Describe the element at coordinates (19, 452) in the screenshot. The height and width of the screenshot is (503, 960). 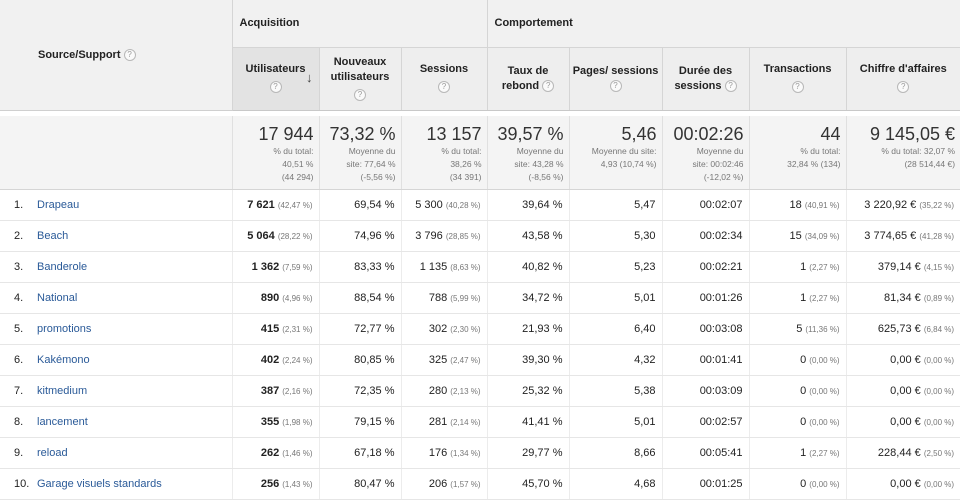
I see `row-index: 9.` at that location.